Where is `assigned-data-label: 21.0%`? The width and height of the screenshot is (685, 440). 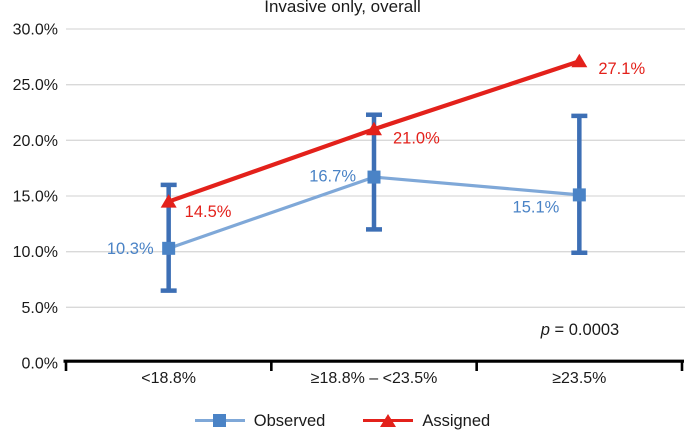 assigned-data-label: 21.0% is located at coordinates (416, 139).